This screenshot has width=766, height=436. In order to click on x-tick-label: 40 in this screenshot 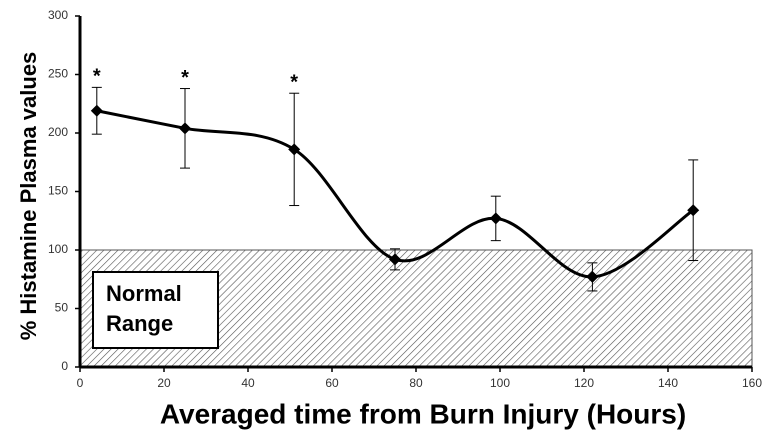, I will do `click(248, 383)`.